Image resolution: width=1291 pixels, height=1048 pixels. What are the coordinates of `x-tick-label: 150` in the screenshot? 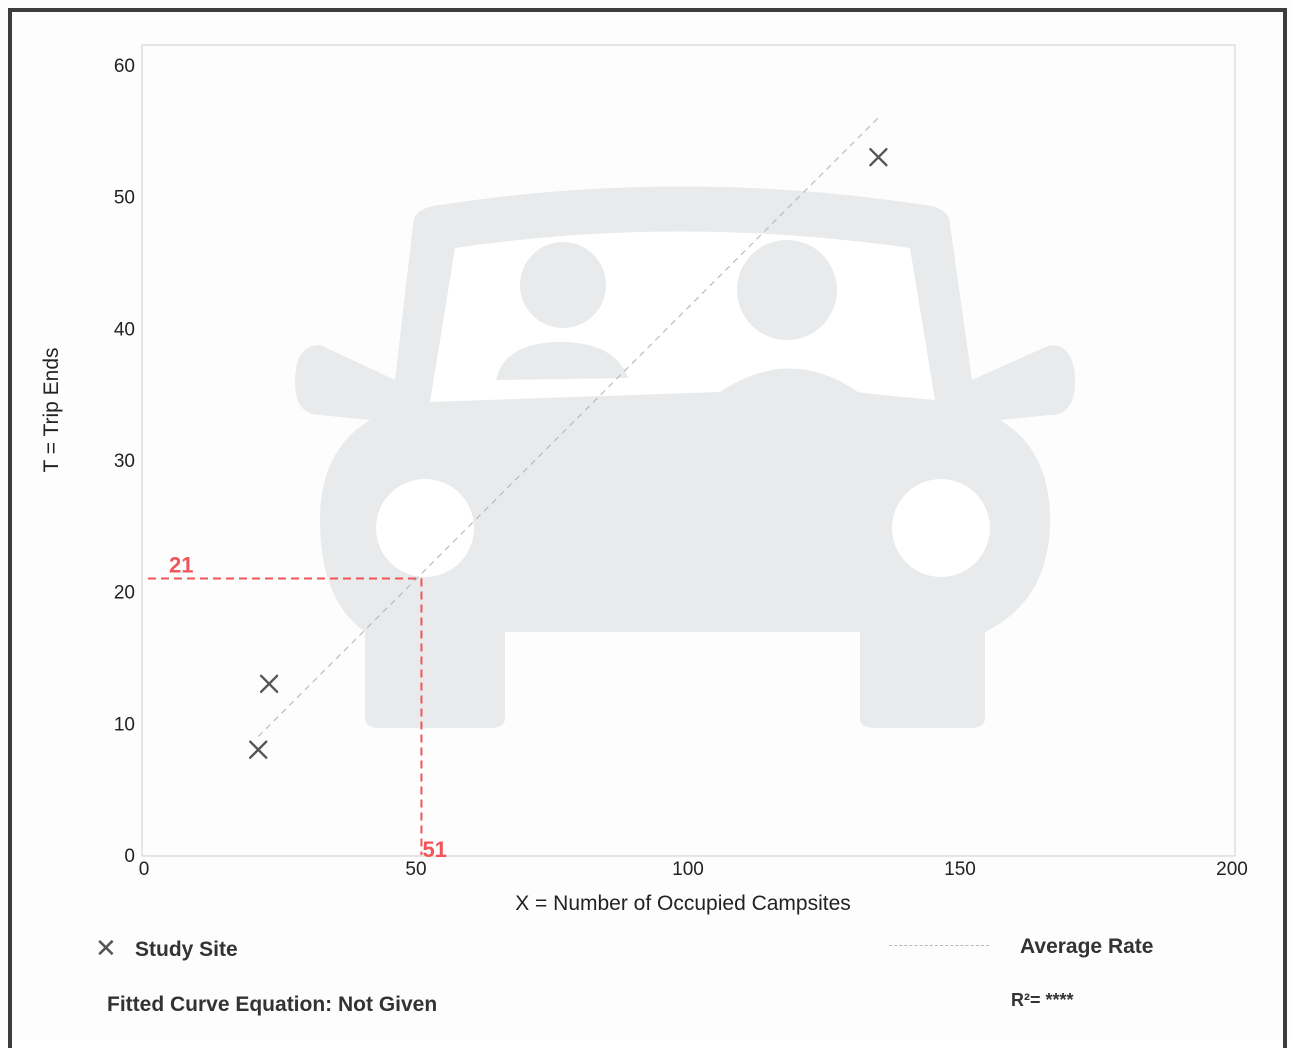 It's located at (960, 869).